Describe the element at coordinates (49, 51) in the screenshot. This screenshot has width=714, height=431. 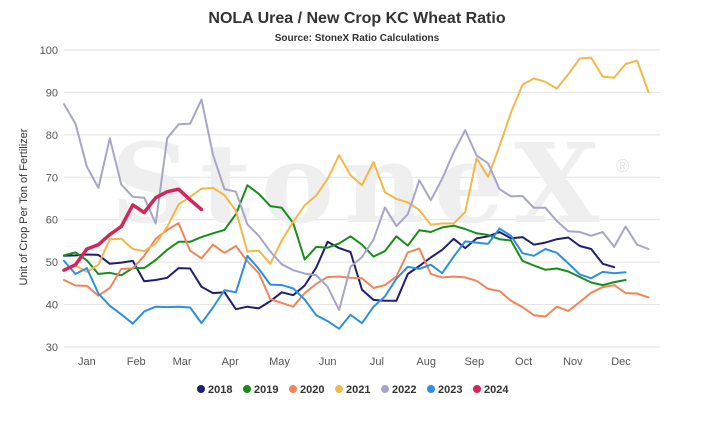
I see `y-tick-label: 100` at that location.